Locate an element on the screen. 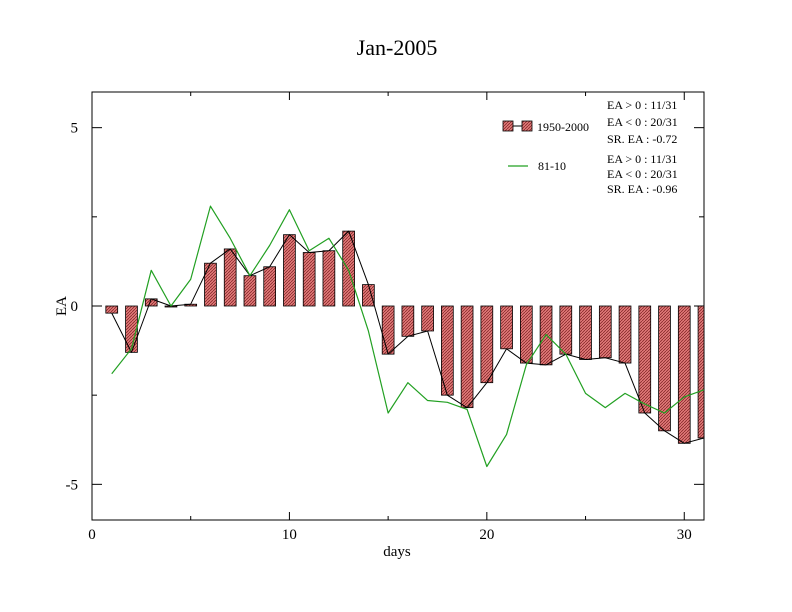  stats-1950-2000-line-1: EA > 0 : 11/31 is located at coordinates (642, 105).